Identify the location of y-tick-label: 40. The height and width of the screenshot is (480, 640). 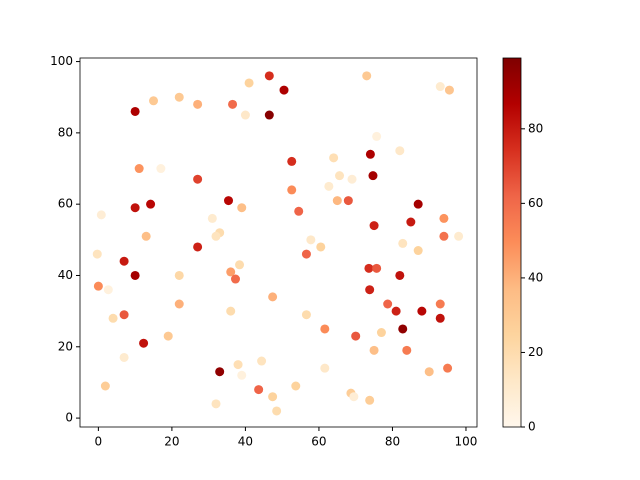
(65, 275).